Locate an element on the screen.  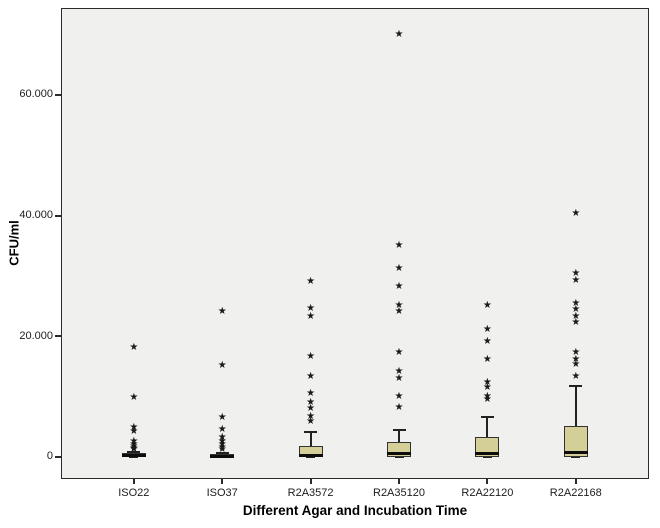
x-tick-label: R2A35120 is located at coordinates (399, 493).